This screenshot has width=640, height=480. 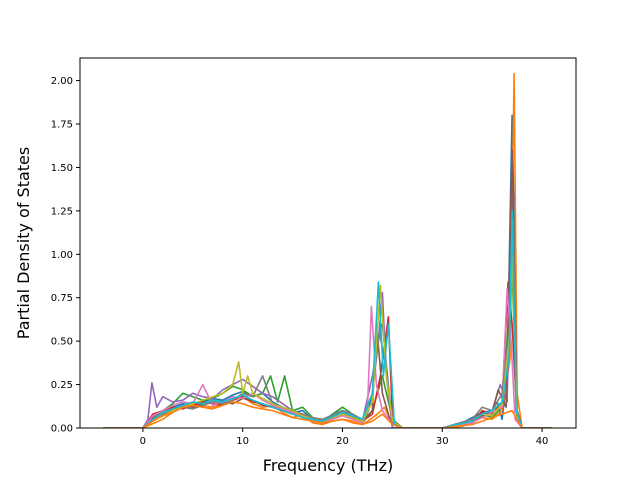 I want to click on x-axis-ticks: 0 10 20 30 40, so click(x=344, y=437).